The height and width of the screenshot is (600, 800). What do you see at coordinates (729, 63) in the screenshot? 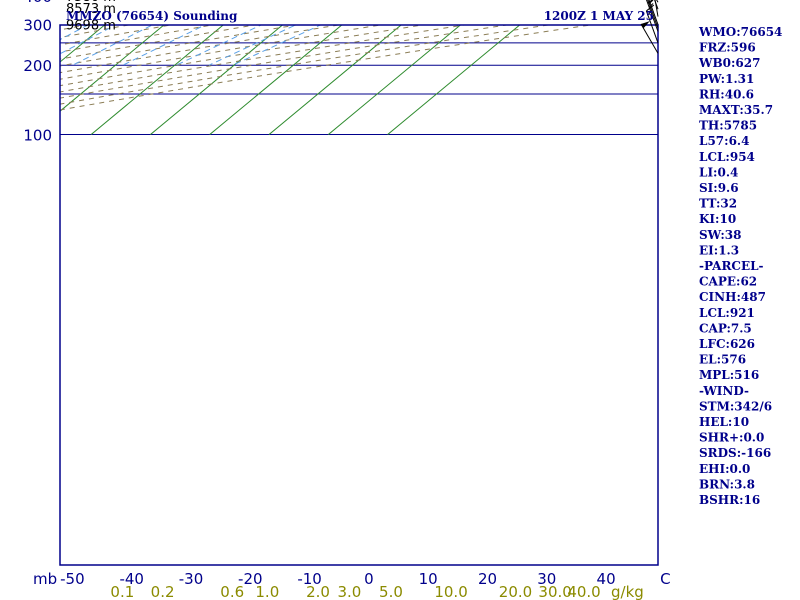
I see `index-value: WB0:627` at bounding box center [729, 63].